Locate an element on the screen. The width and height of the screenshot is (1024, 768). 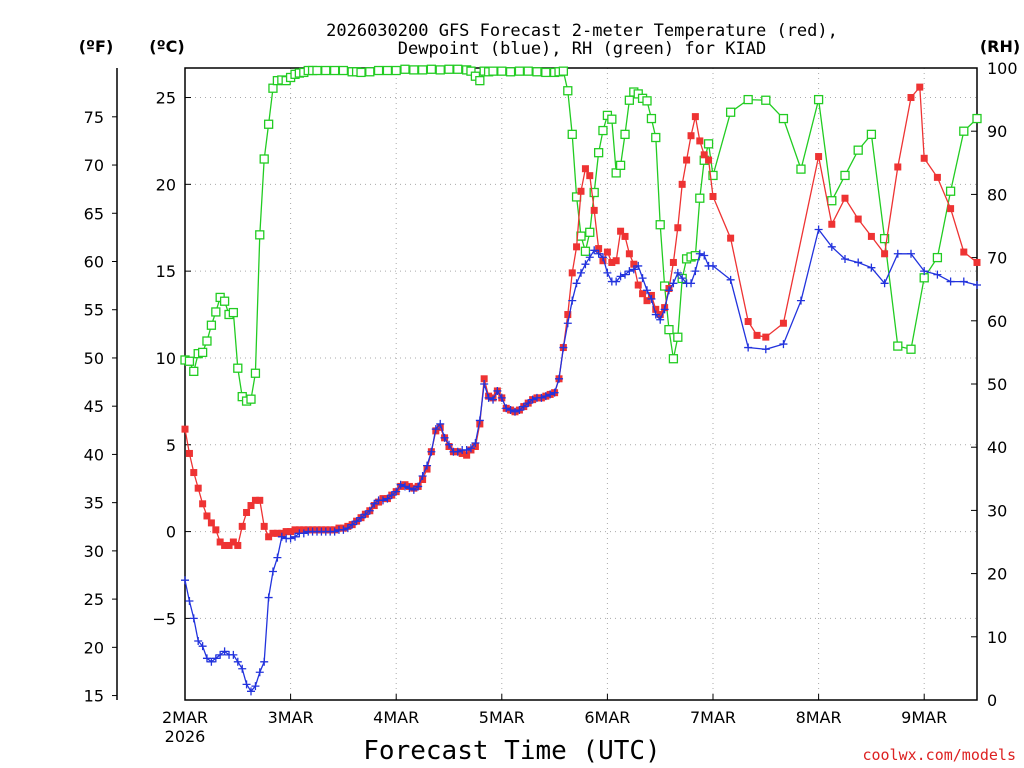
fahrenheit-tick-label: 15 is located at coordinates (94, 696).